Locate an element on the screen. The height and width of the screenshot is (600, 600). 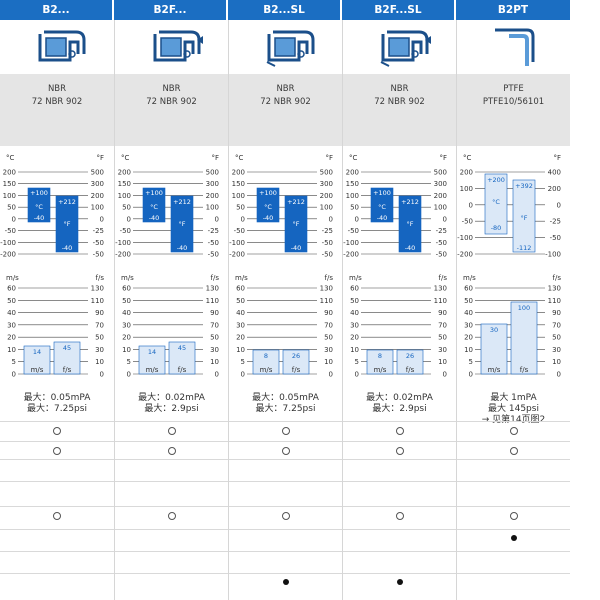
pressure-cell: 最大：0.02mPA 最大：2.9psi is located at coordinates (399, 409).